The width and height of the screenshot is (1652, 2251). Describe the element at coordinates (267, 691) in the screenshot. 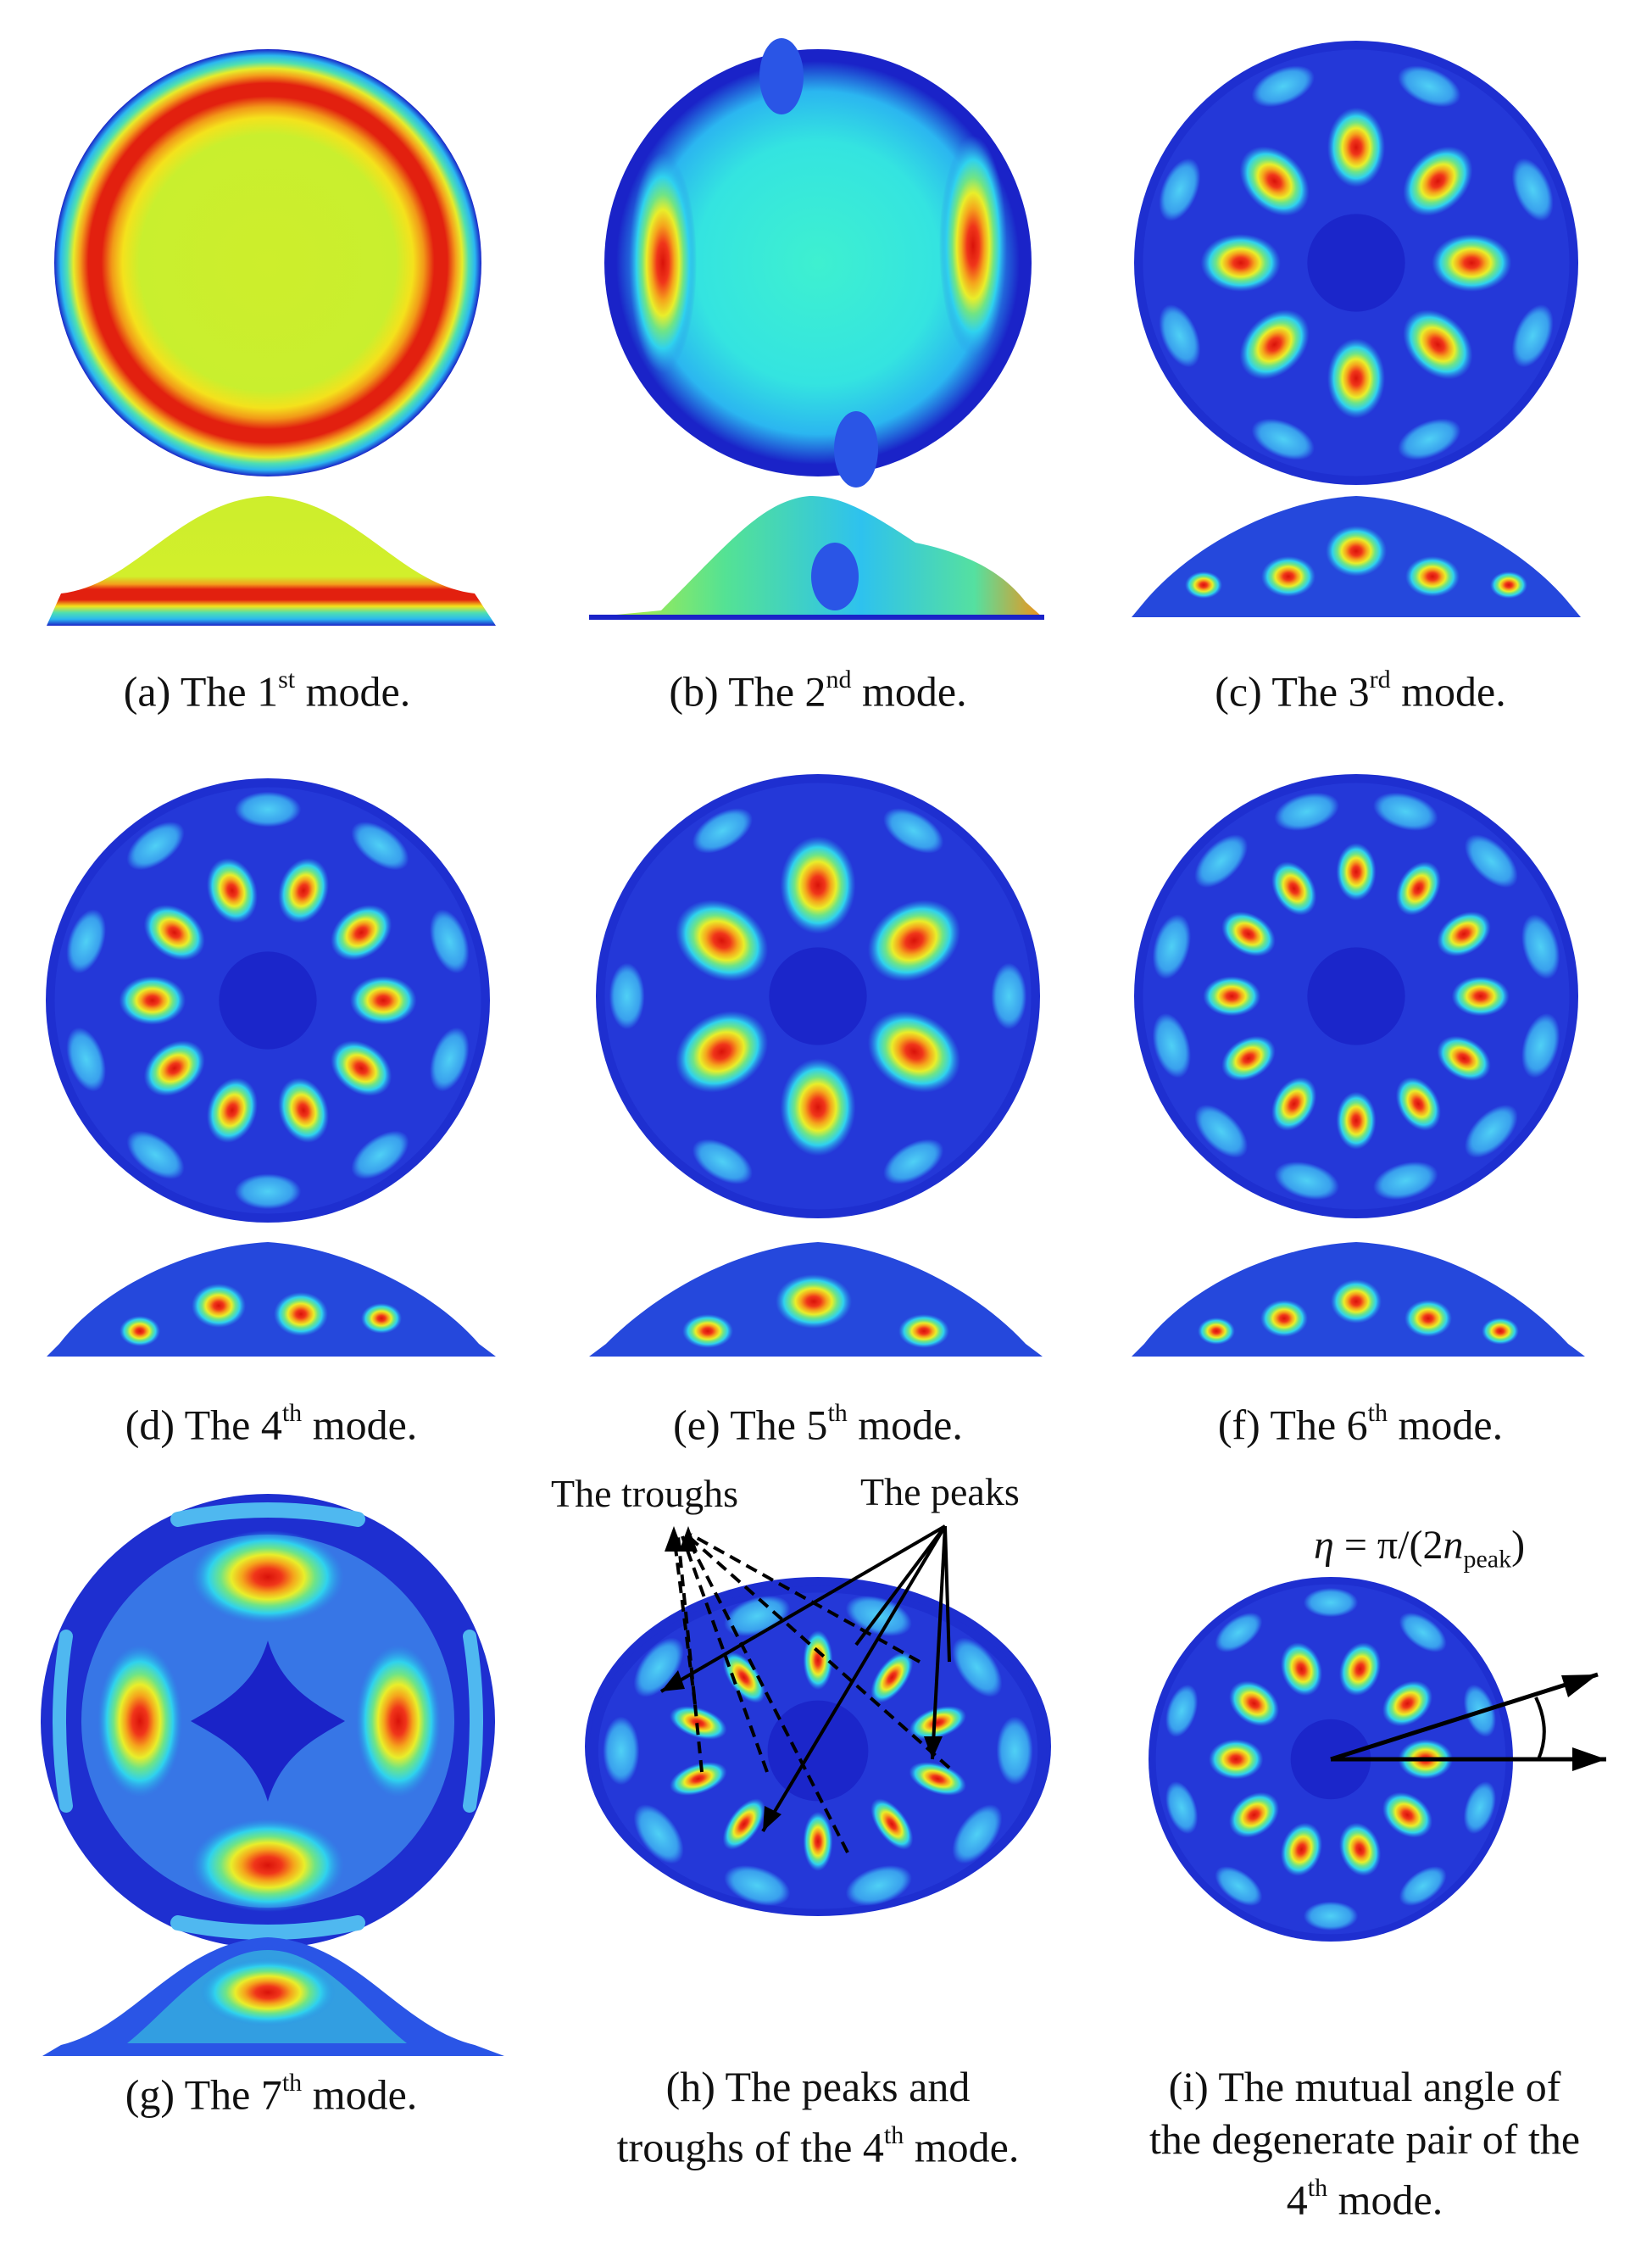

I see `caption-a: (a) The 1st mode.` at that location.